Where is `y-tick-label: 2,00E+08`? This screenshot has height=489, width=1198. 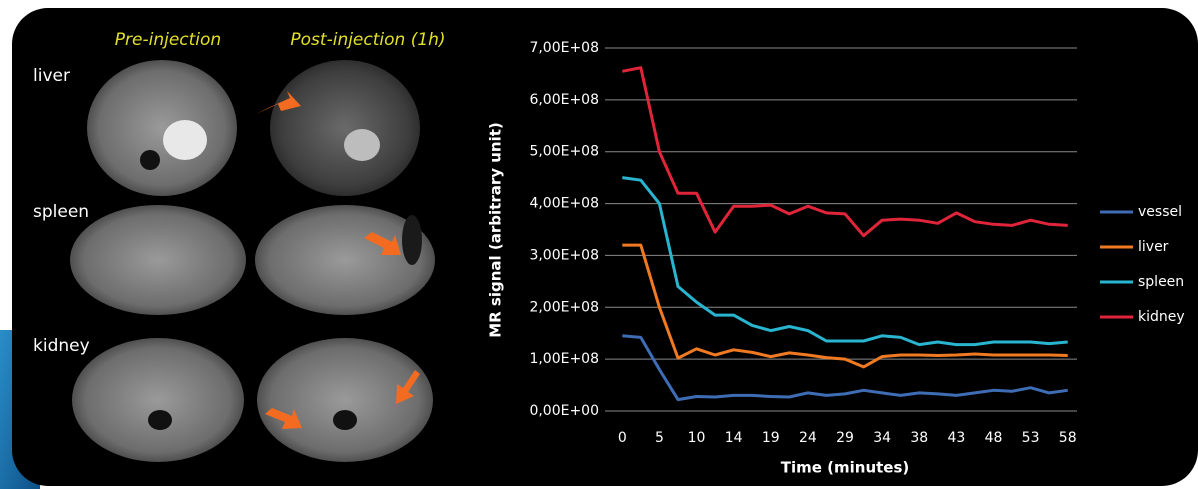 y-tick-label: 2,00E+08 is located at coordinates (564, 307).